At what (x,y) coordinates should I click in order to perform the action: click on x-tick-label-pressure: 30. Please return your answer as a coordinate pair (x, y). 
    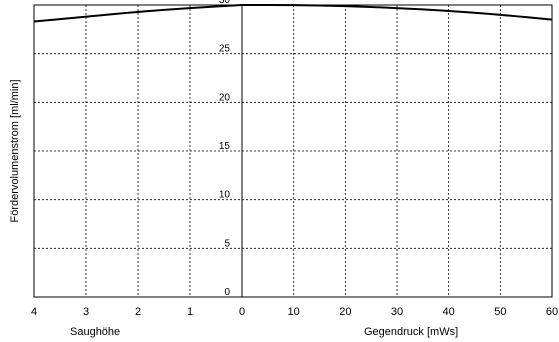
    Looking at the image, I should click on (397, 312).